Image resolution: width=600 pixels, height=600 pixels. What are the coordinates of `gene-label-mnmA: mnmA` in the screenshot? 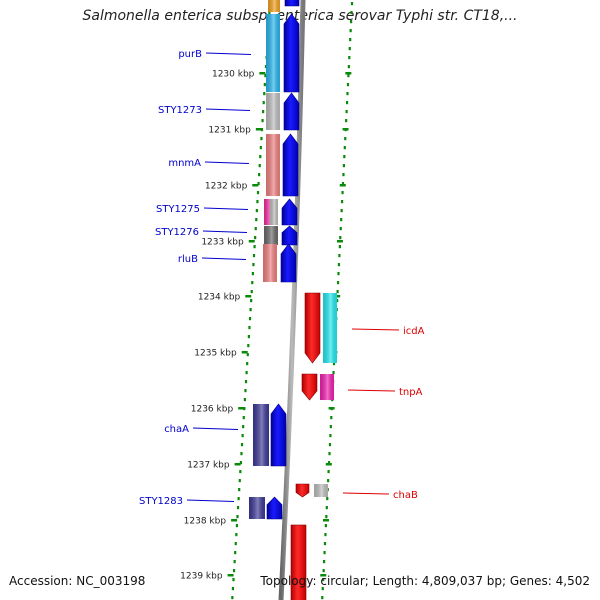 It's located at (184, 163).